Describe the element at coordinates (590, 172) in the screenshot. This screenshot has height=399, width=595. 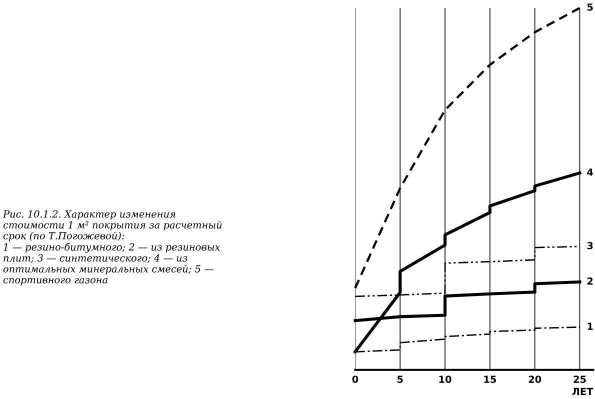
I see `series-label: 4` at that location.